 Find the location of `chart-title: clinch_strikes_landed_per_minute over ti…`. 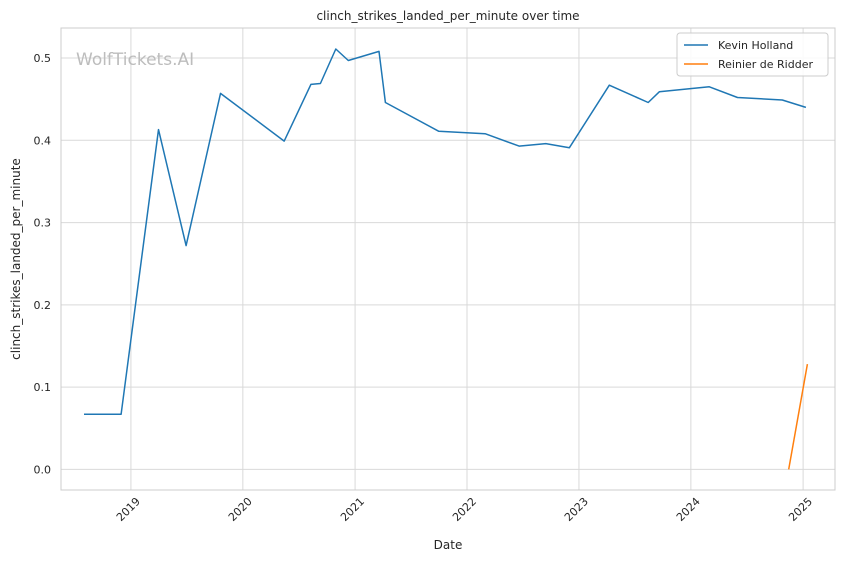

chart-title: clinch_strikes_landed_per_minute over ti… is located at coordinates (447, 16).